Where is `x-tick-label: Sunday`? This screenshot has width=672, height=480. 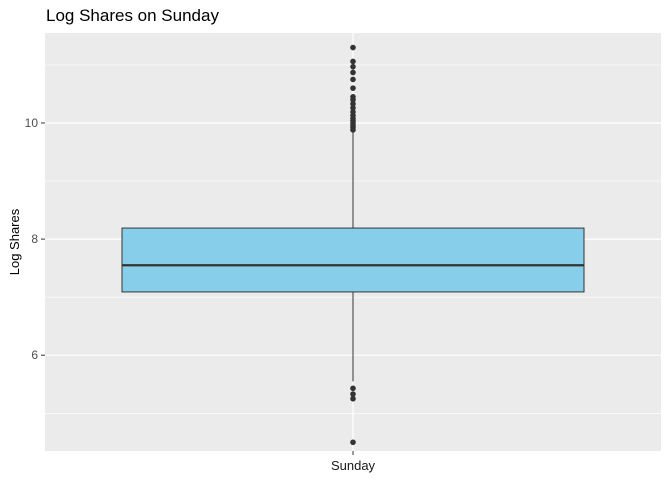
x-tick-label: Sunday is located at coordinates (353, 465).